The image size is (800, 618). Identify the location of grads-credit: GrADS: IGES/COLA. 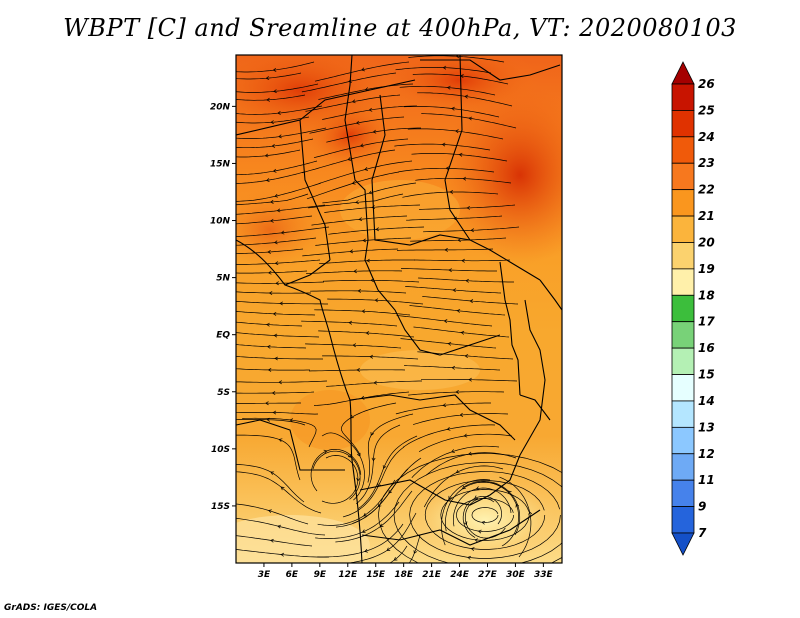
(51, 608).